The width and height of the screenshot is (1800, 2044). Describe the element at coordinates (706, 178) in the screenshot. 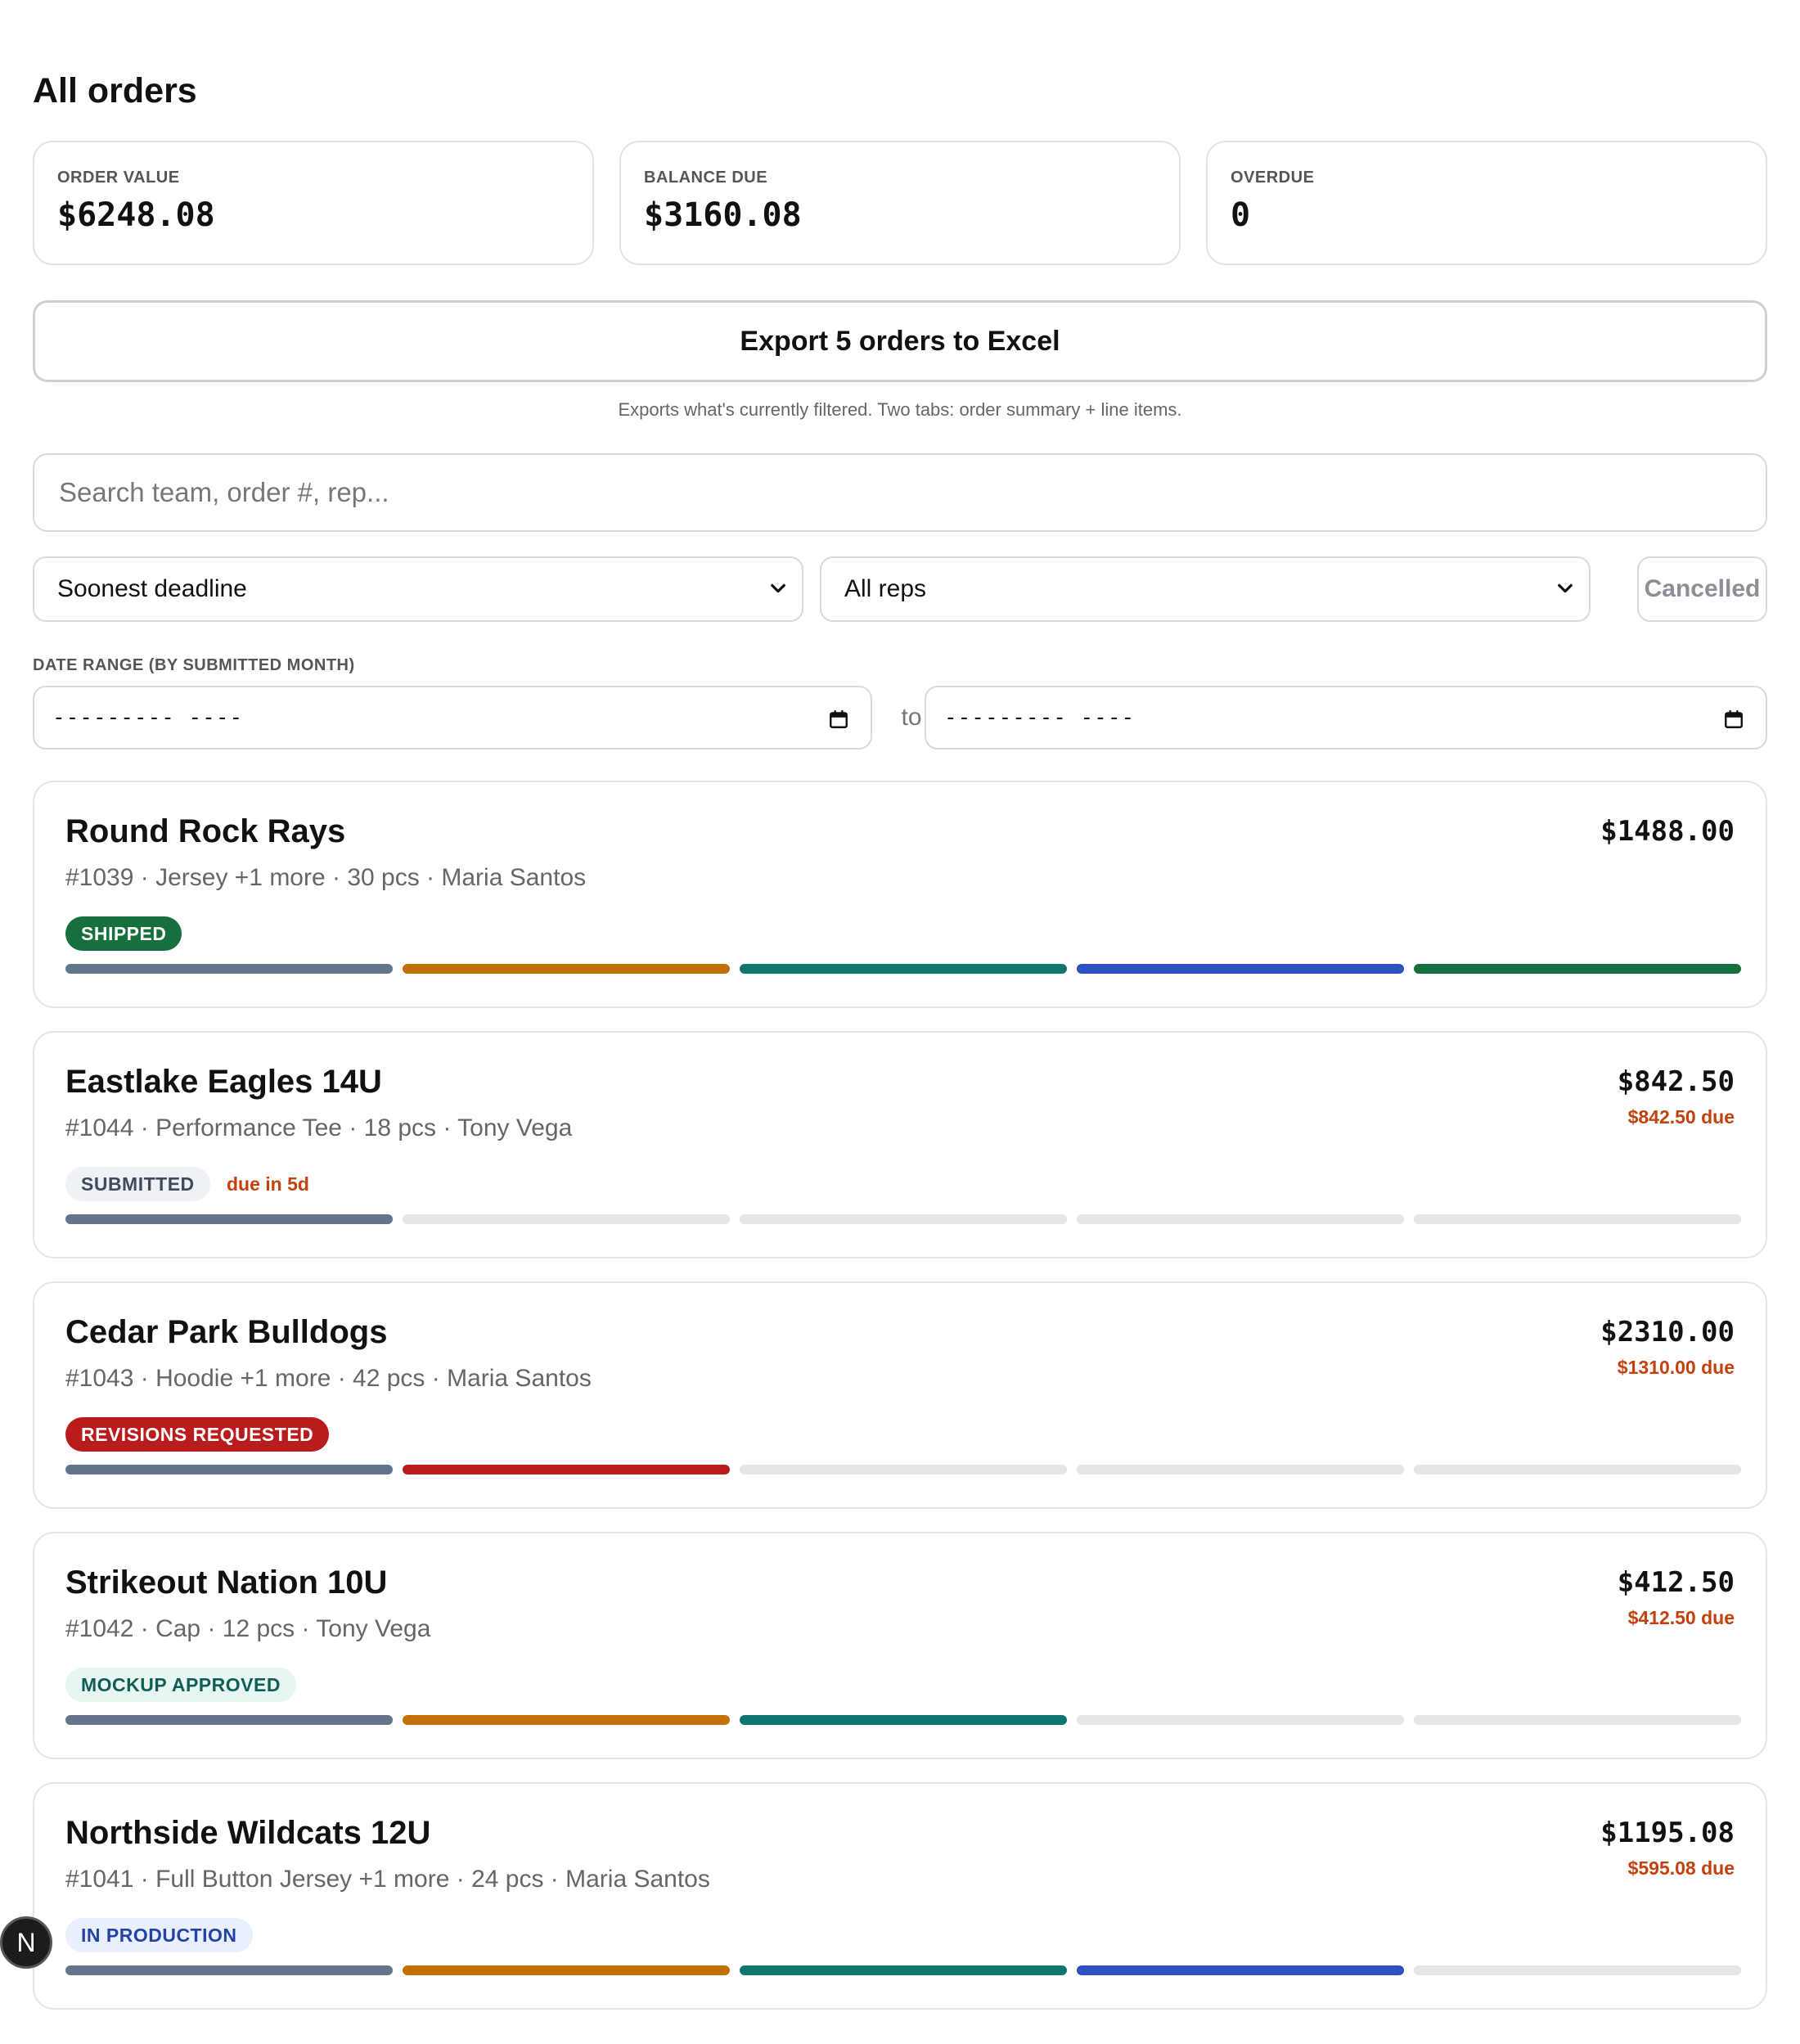

I see `stat-label: BALANCE DUE` at that location.